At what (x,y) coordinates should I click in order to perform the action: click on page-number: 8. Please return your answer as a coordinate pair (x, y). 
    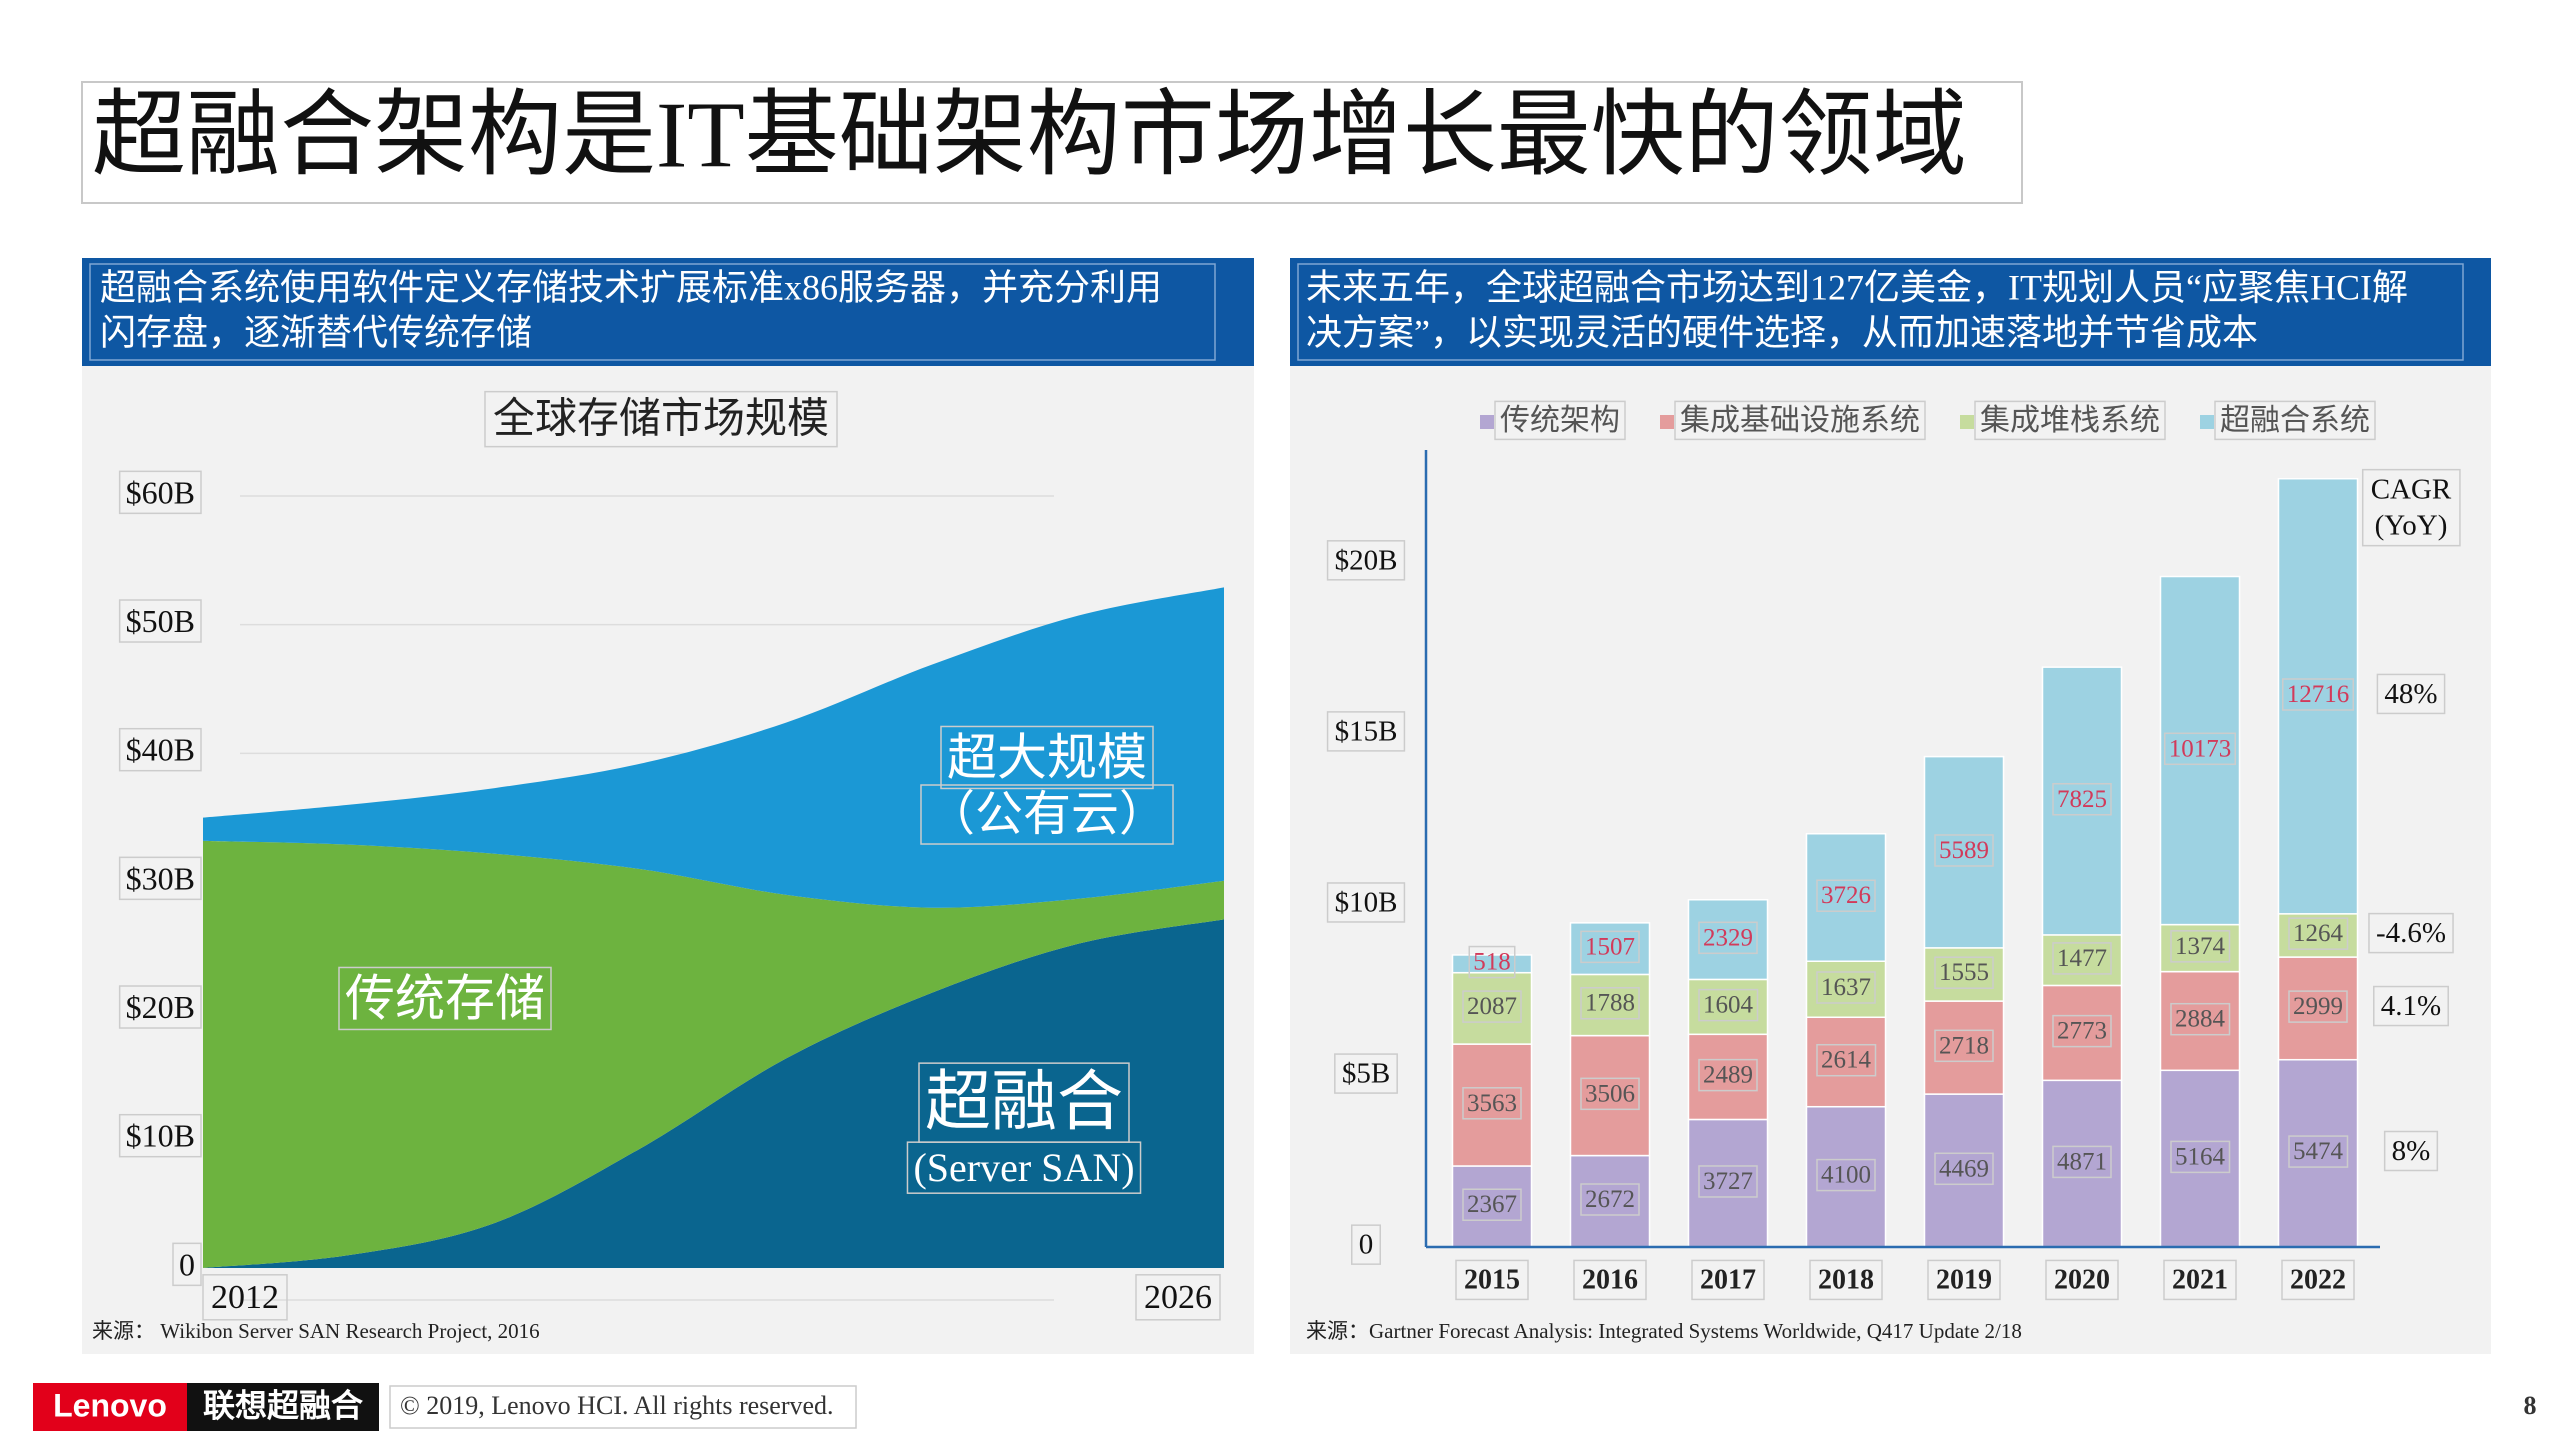
    Looking at the image, I should click on (2530, 1405).